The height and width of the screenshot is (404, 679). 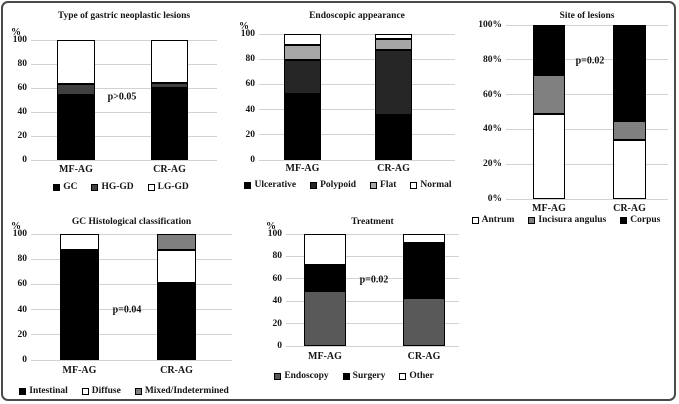 What do you see at coordinates (22, 136) in the screenshot?
I see `y-tick-label: 20` at bounding box center [22, 136].